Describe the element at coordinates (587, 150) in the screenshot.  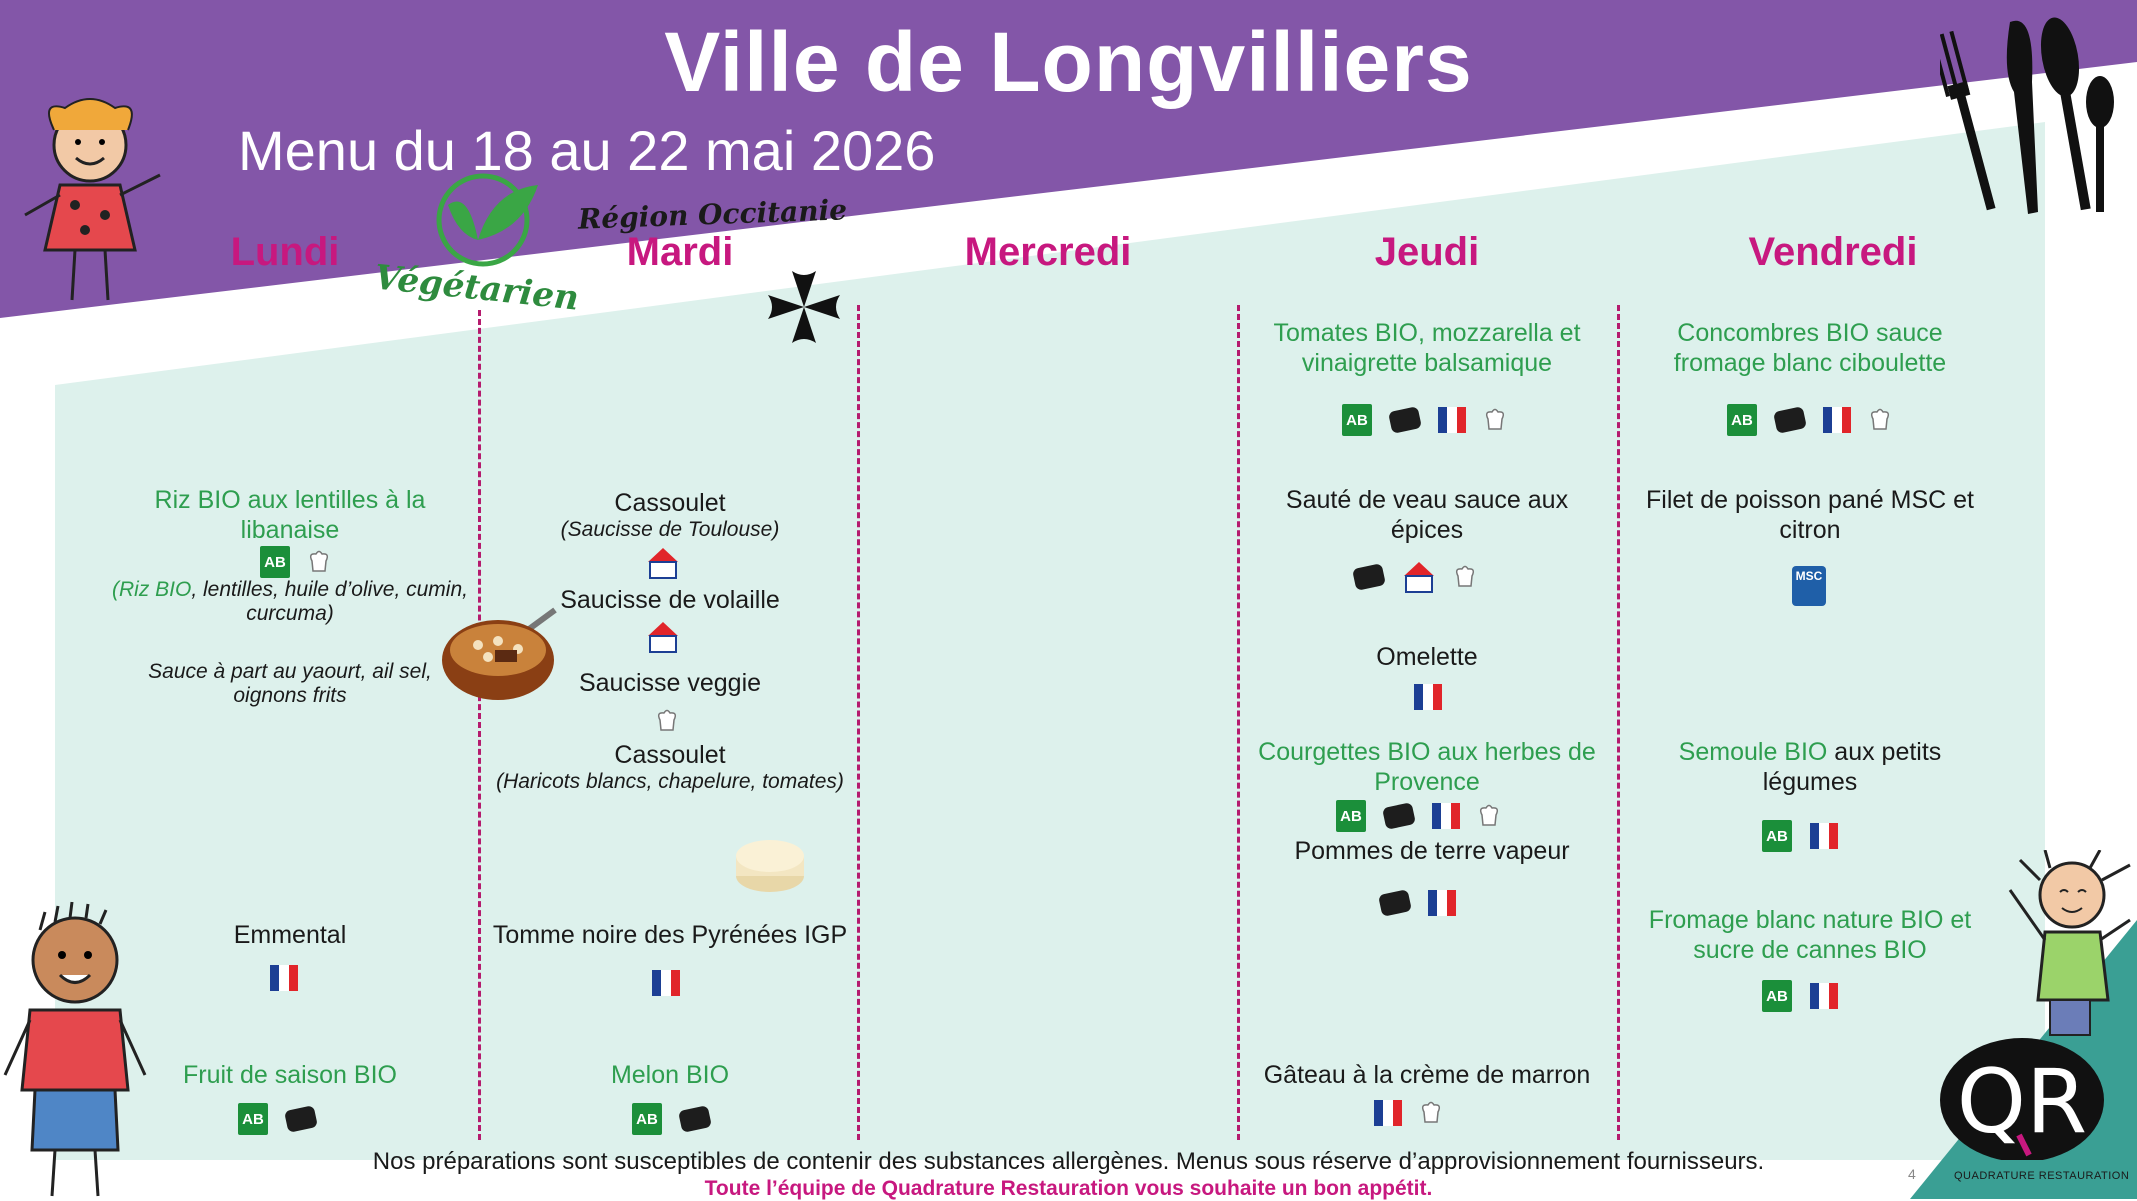
I see `page-subtitle: Menu du 18 au 22 mai 2026` at that location.